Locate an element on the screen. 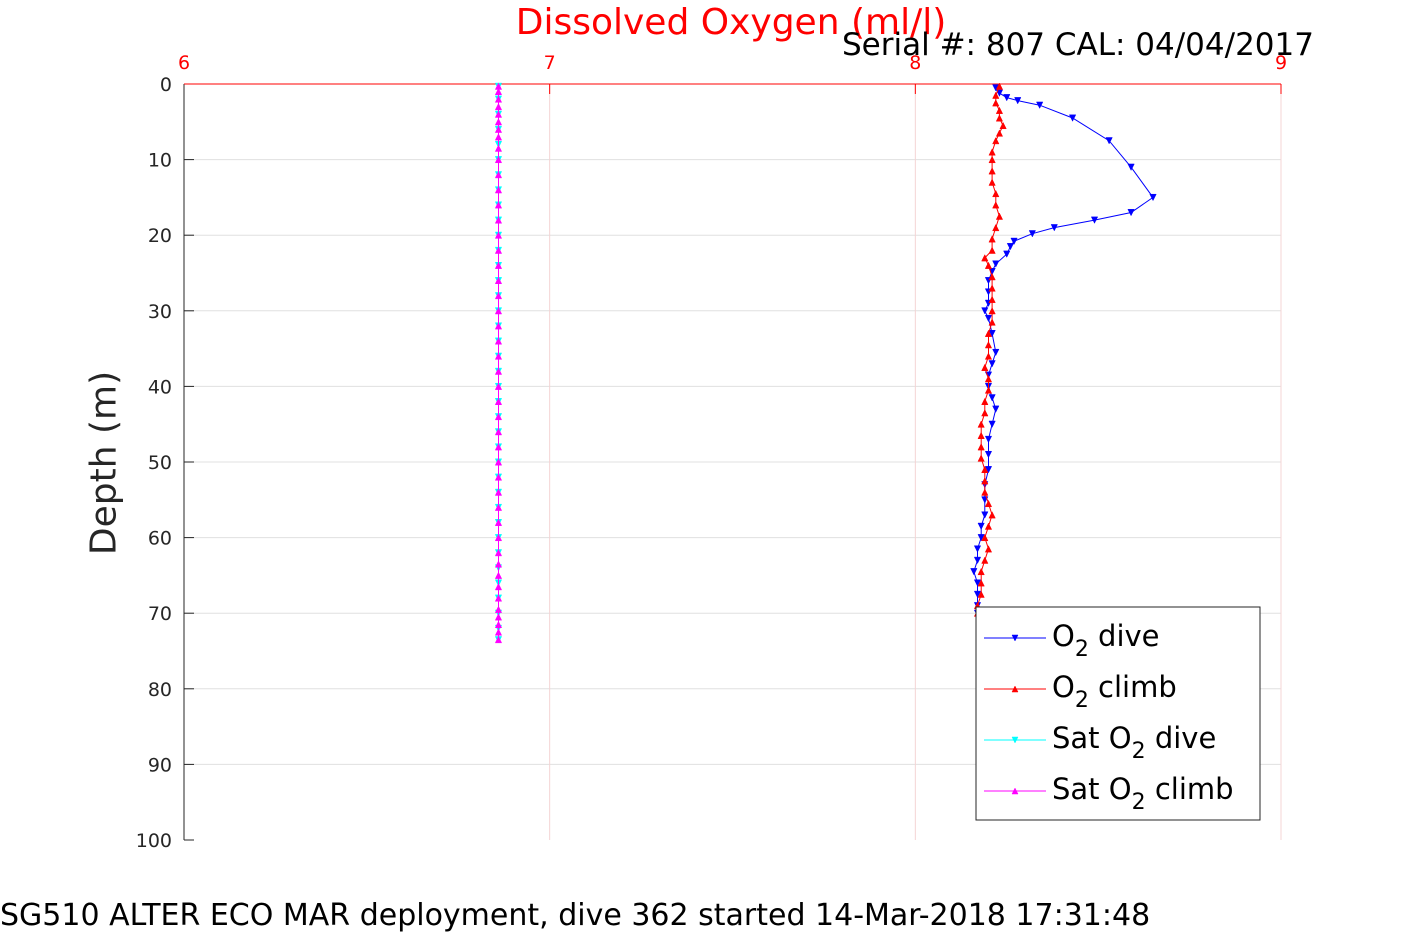  legend-box is located at coordinates (1118, 713).